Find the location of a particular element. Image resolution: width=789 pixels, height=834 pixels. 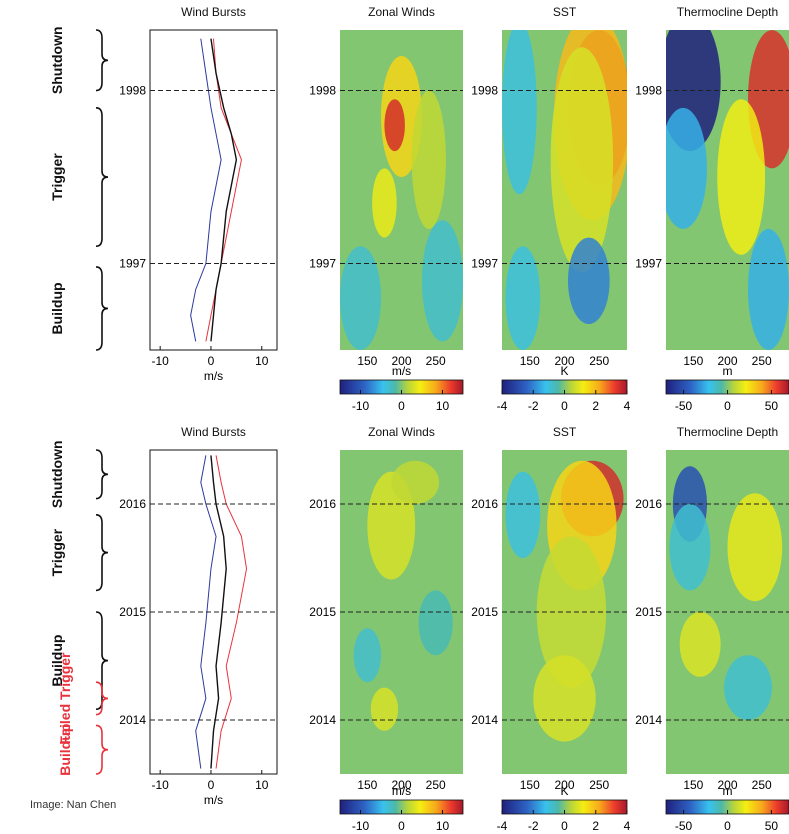

panel-title: SST is located at coordinates (565, 12).